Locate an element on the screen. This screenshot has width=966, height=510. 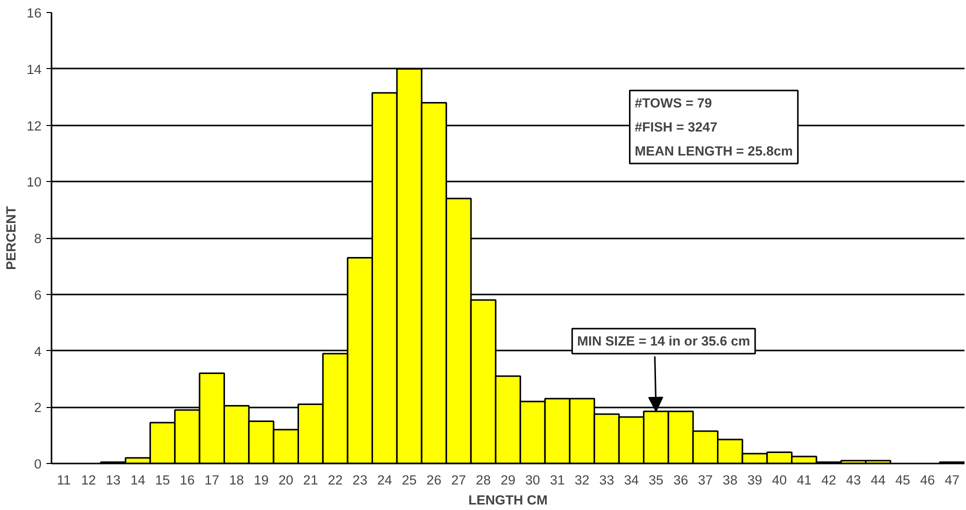
x-tick-label: 25 is located at coordinates (409, 480).